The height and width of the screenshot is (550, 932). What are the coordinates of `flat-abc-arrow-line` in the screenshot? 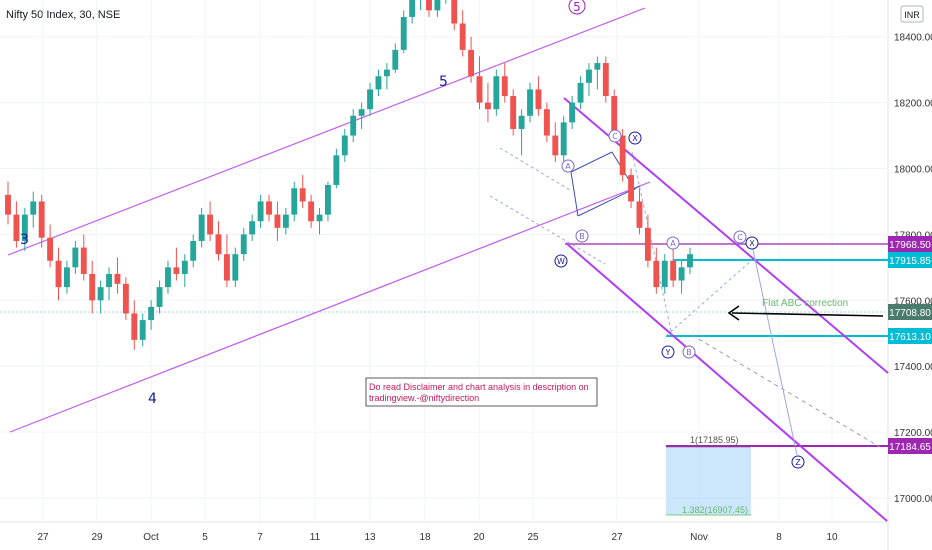 It's located at (807, 314).